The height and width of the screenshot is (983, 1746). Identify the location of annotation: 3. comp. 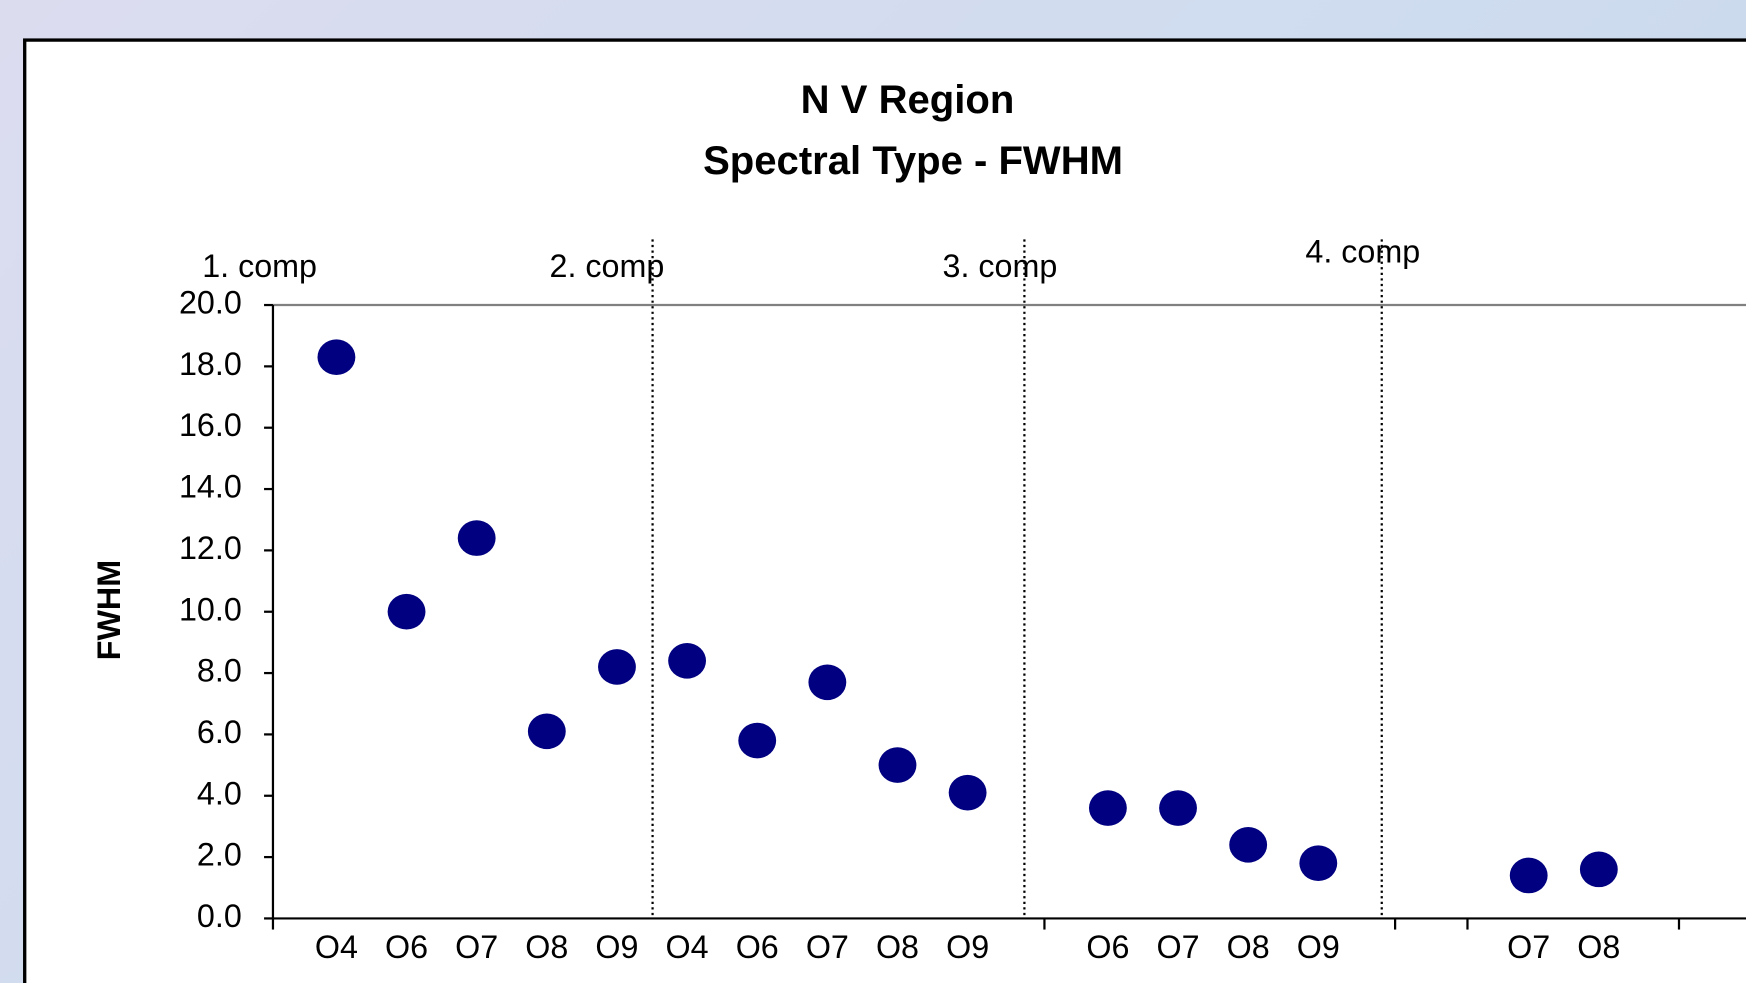
(1000, 266).